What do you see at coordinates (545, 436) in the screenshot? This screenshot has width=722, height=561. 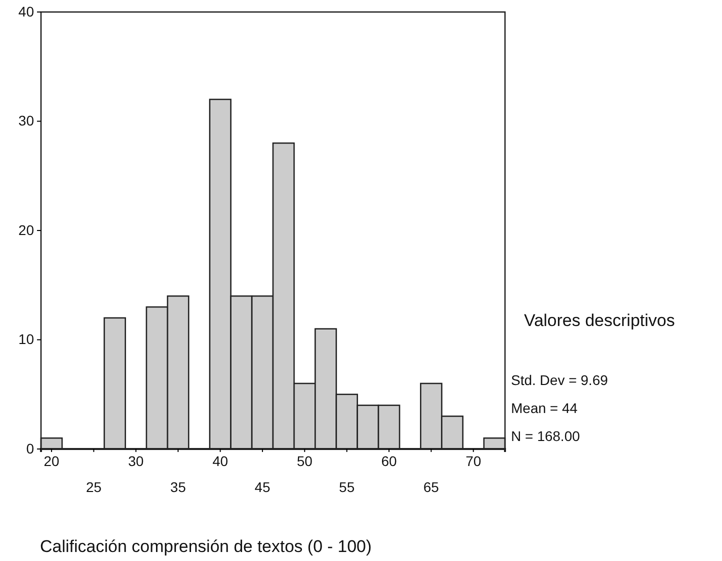 I see `text: N = 168.00` at bounding box center [545, 436].